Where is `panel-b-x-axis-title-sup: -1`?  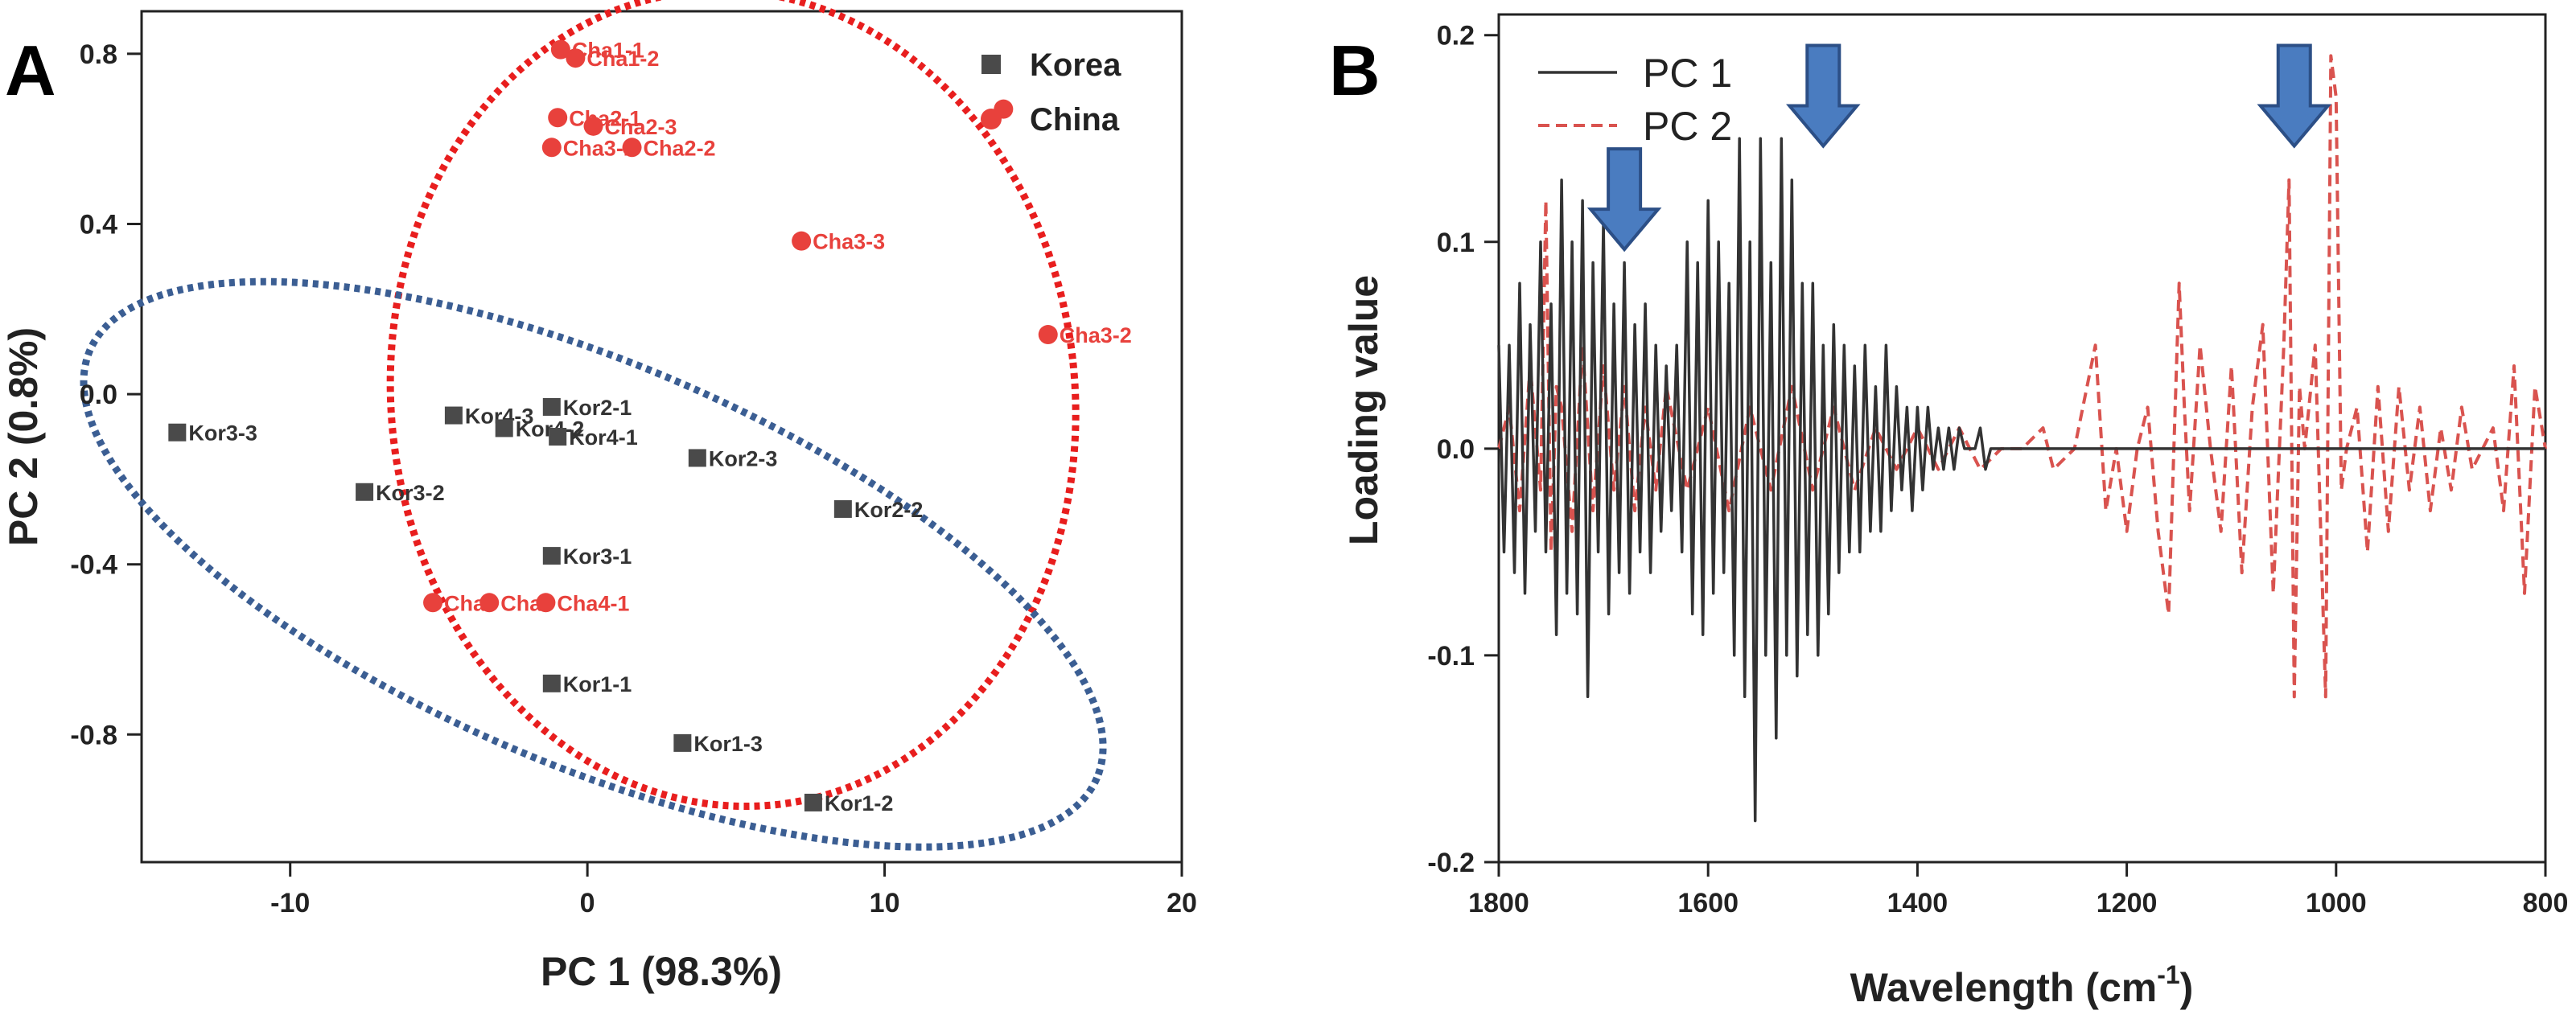 panel-b-x-axis-title-sup: -1 is located at coordinates (2168, 974).